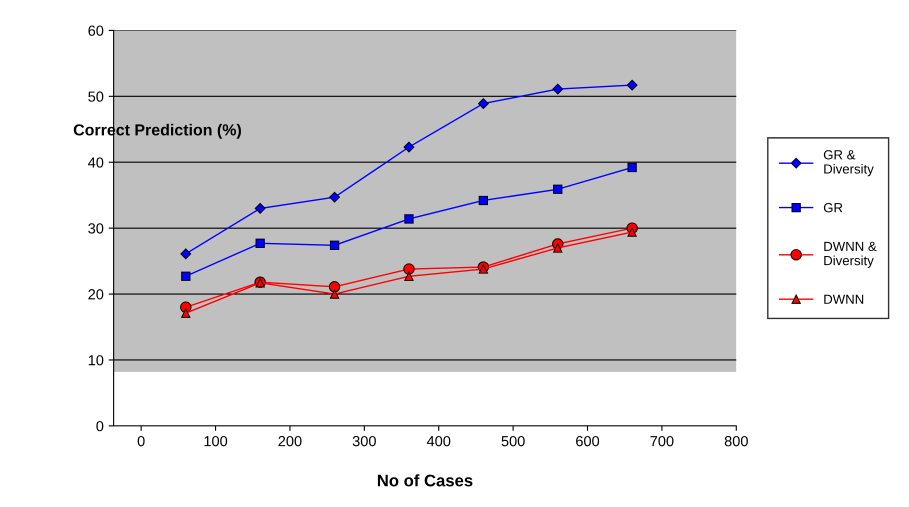  What do you see at coordinates (96, 228) in the screenshot?
I see `y-tick-label: 30` at bounding box center [96, 228].